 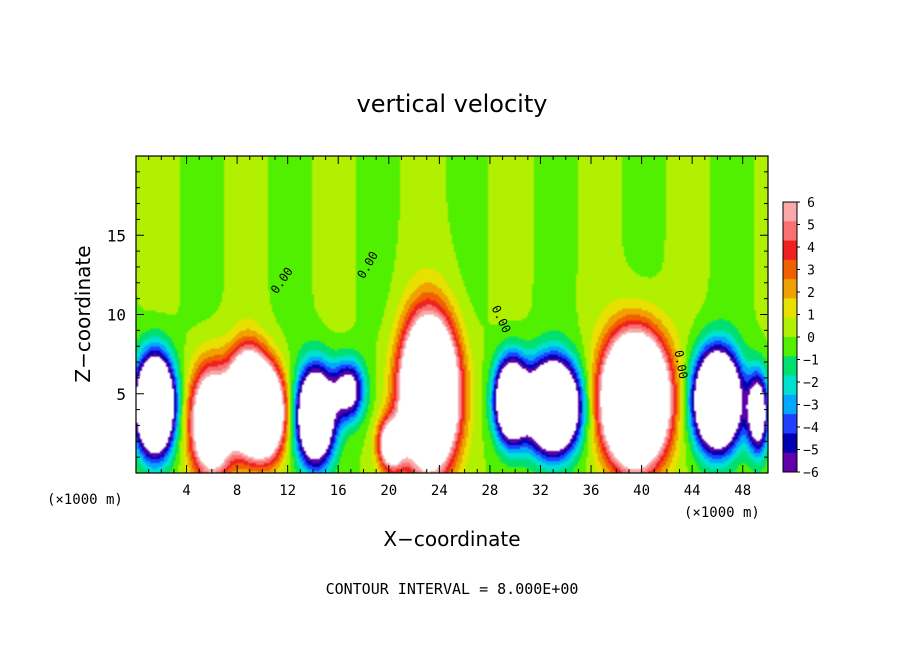 I want to click on colorbar-label: 1, so click(x=811, y=316).